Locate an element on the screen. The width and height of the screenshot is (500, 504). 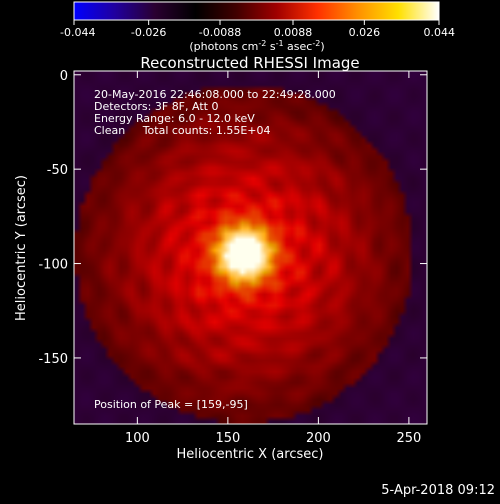
x-tick-label: 100 is located at coordinates (137, 438).